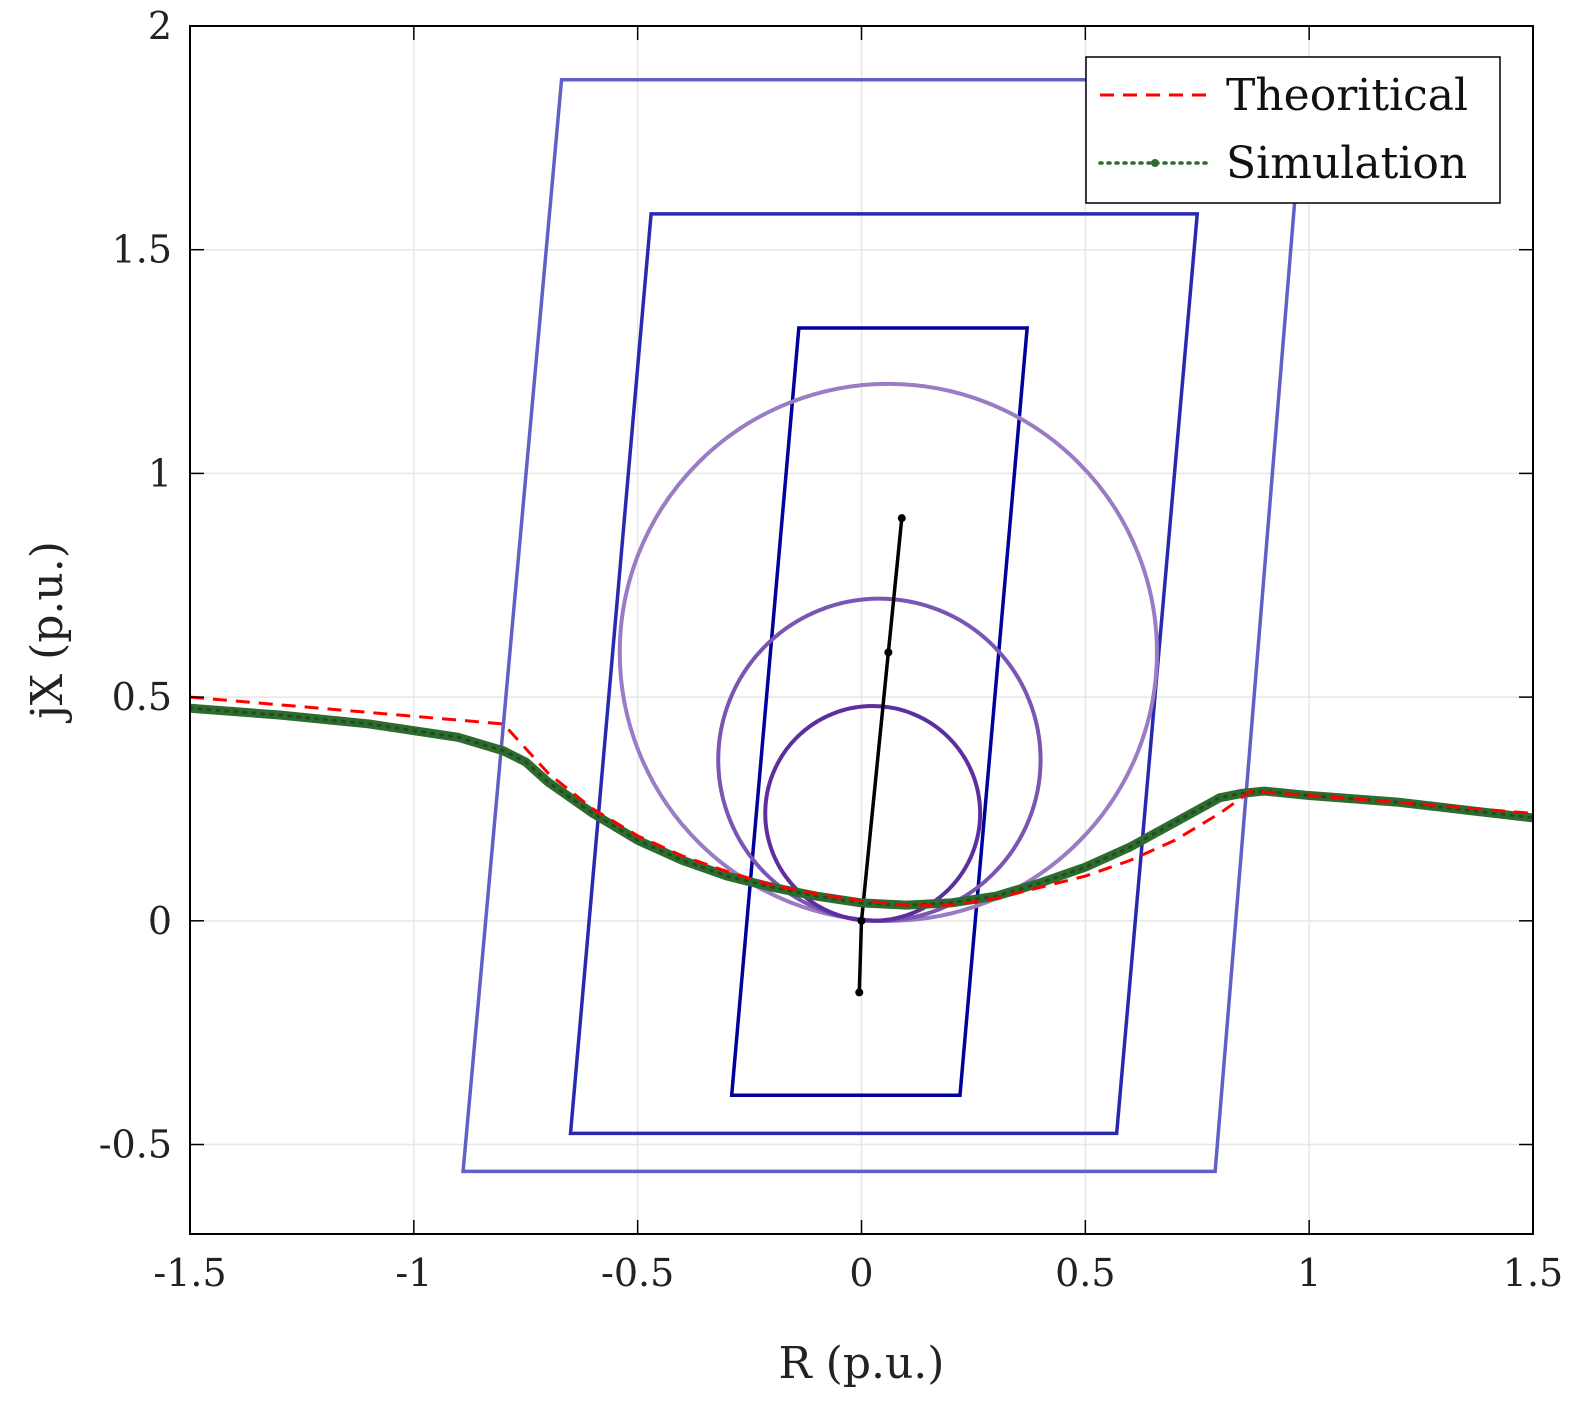 The width and height of the screenshot is (1578, 1402). I want to click on legend: Theoritical Simulation, so click(1293, 130).